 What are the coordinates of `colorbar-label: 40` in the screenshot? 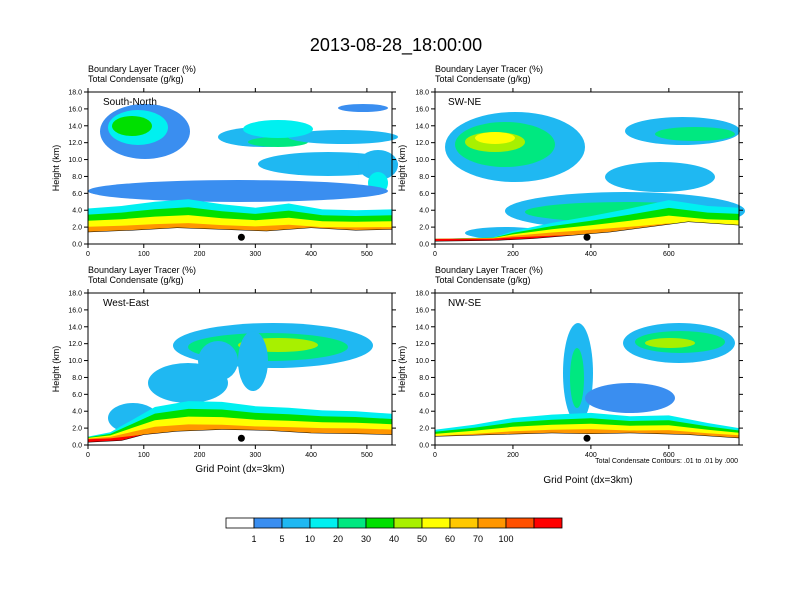 It's located at (394, 539).